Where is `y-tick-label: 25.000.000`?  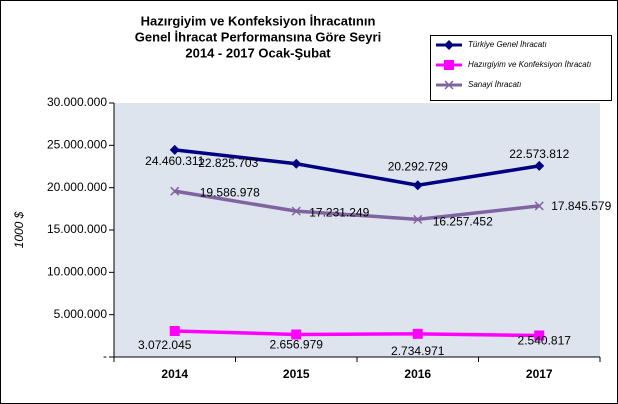
y-tick-label: 25.000.000 is located at coordinates (77, 145).